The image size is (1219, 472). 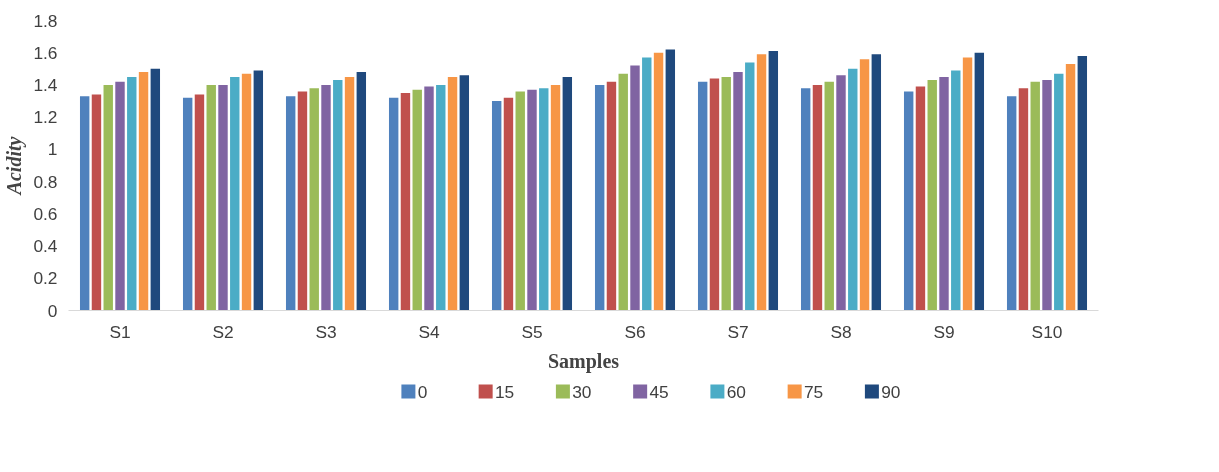 I want to click on x-axis-title: Samples, so click(x=583, y=361).